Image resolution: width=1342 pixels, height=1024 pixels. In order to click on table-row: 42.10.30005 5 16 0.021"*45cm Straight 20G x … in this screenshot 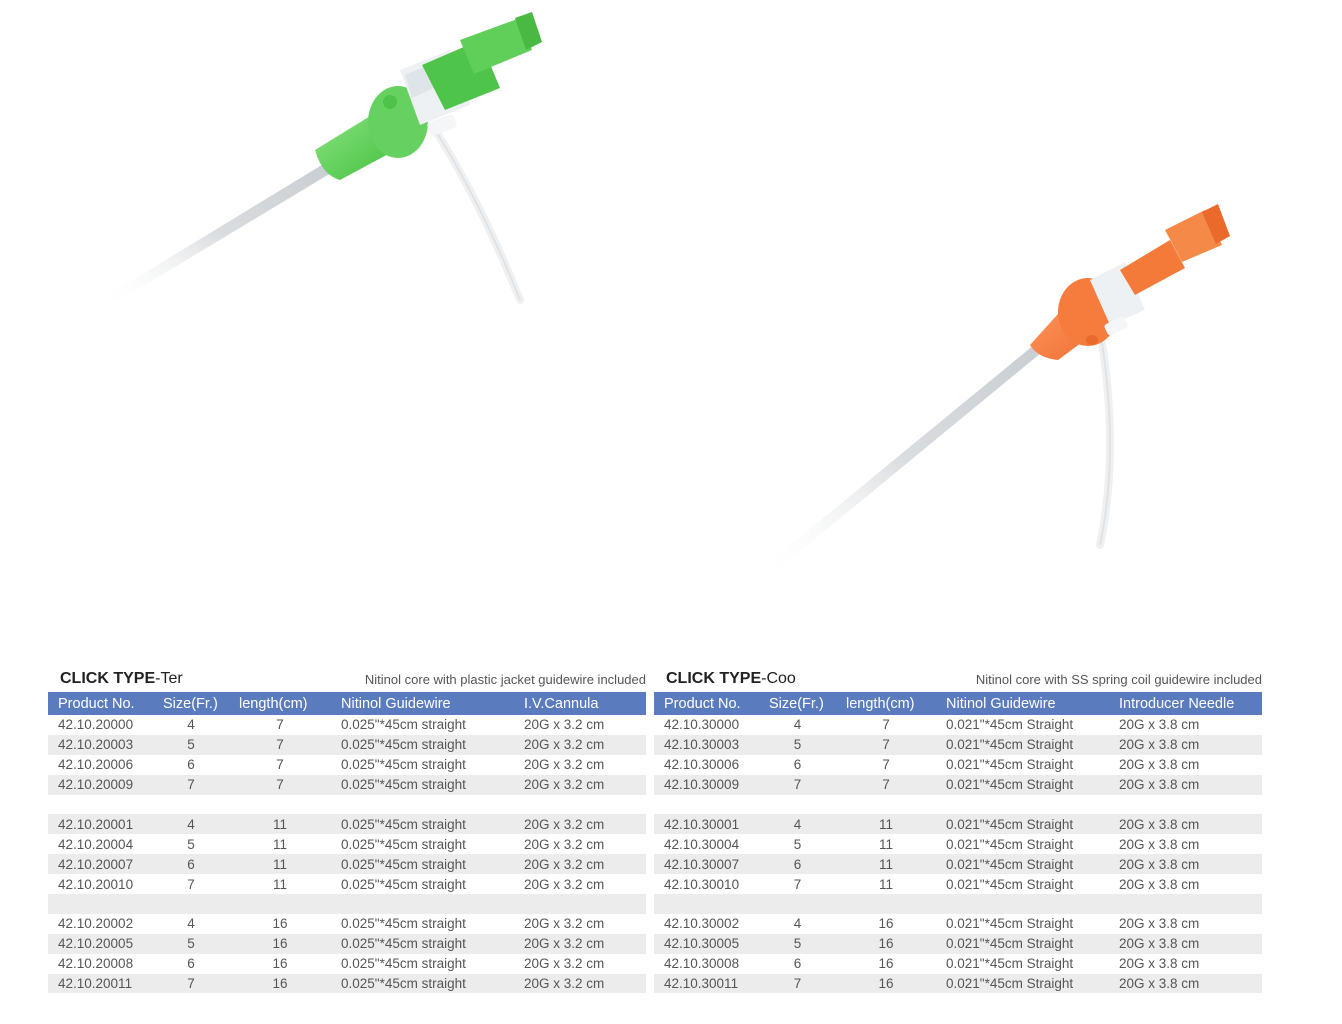, I will do `click(958, 943)`.